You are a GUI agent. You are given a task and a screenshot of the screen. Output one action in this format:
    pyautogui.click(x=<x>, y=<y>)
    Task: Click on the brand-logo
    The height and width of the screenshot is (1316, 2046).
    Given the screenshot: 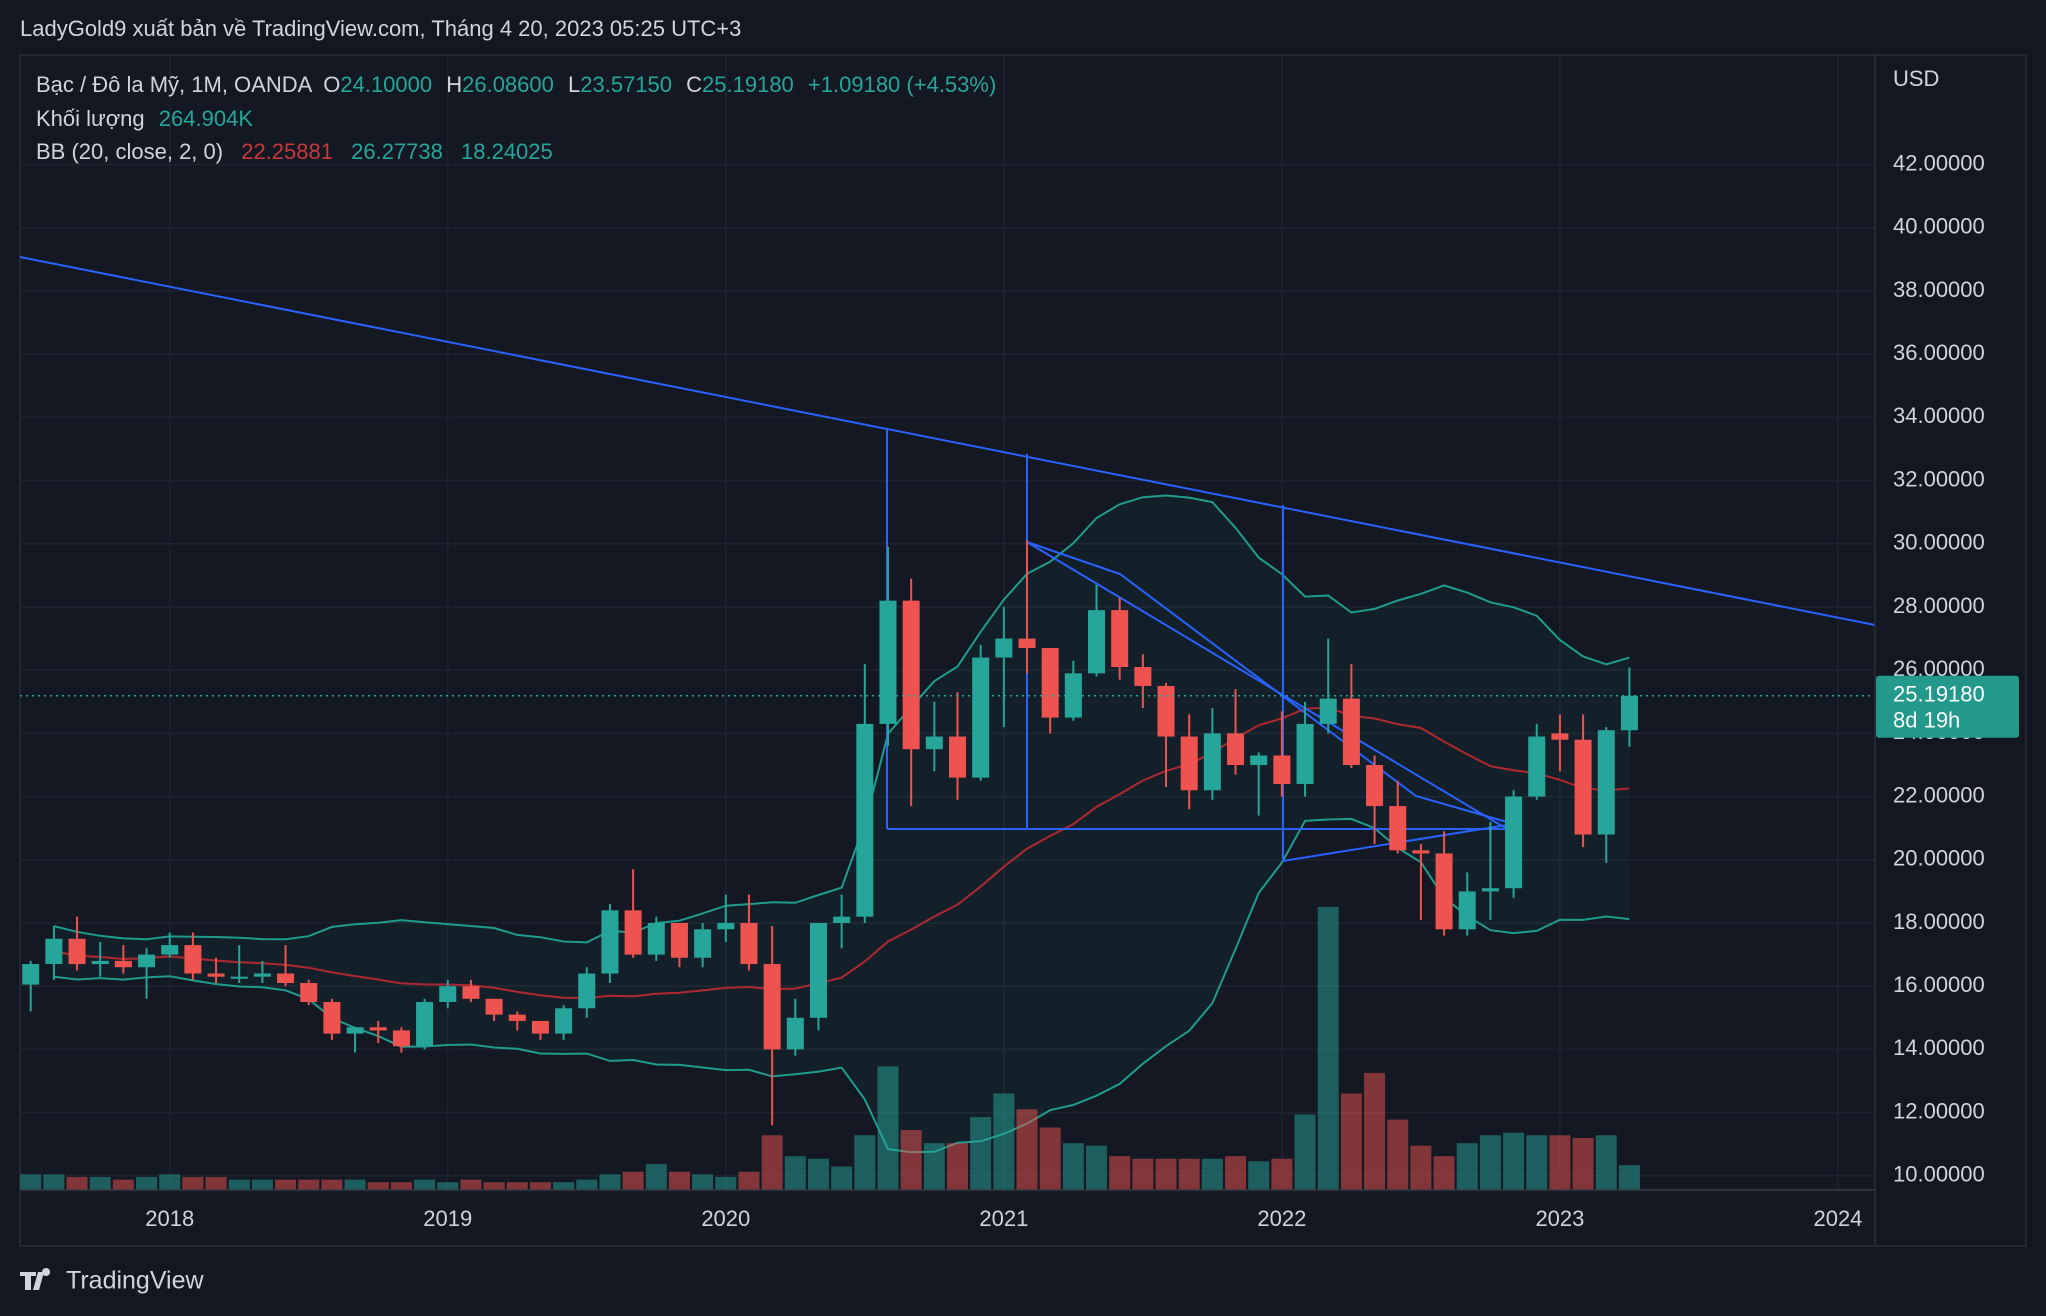 What is the action you would take?
    pyautogui.click(x=35, y=1279)
    